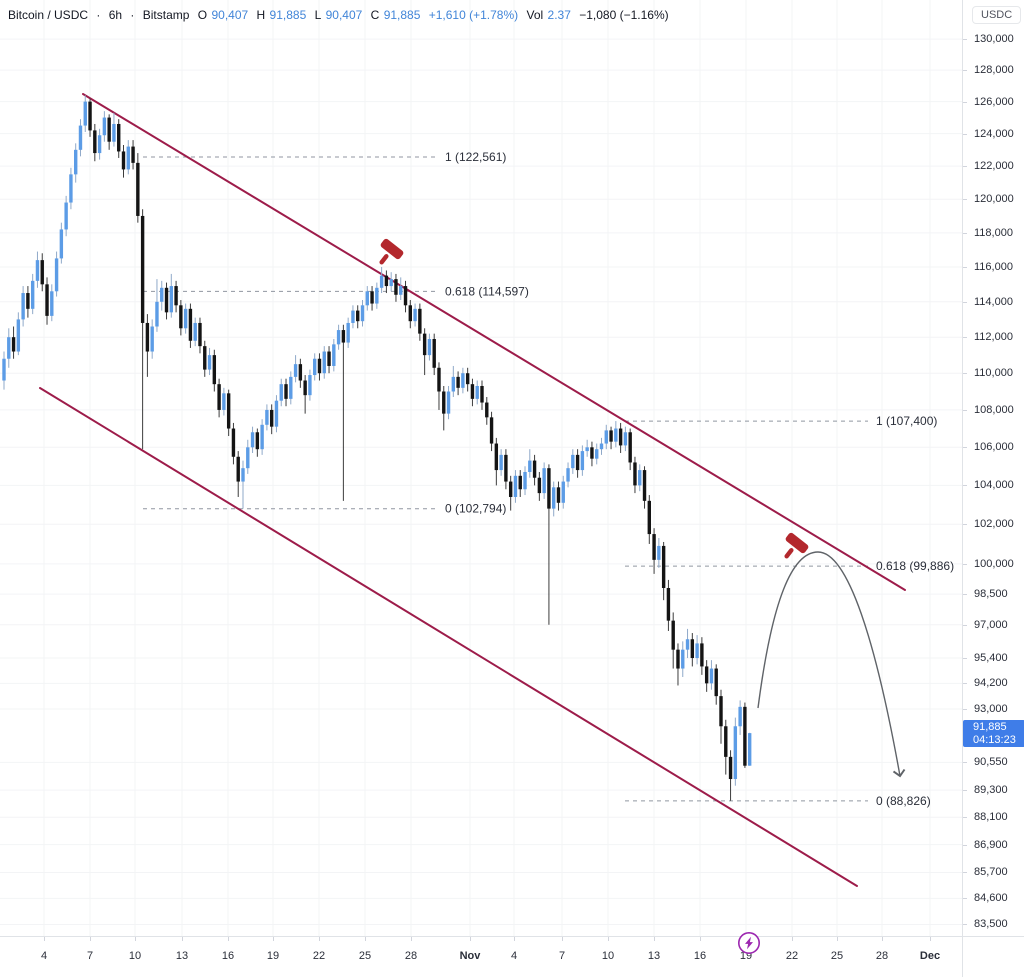 The image size is (1024, 977). Describe the element at coordinates (514, 956) in the screenshot. I see `time-axis-label: 4` at that location.